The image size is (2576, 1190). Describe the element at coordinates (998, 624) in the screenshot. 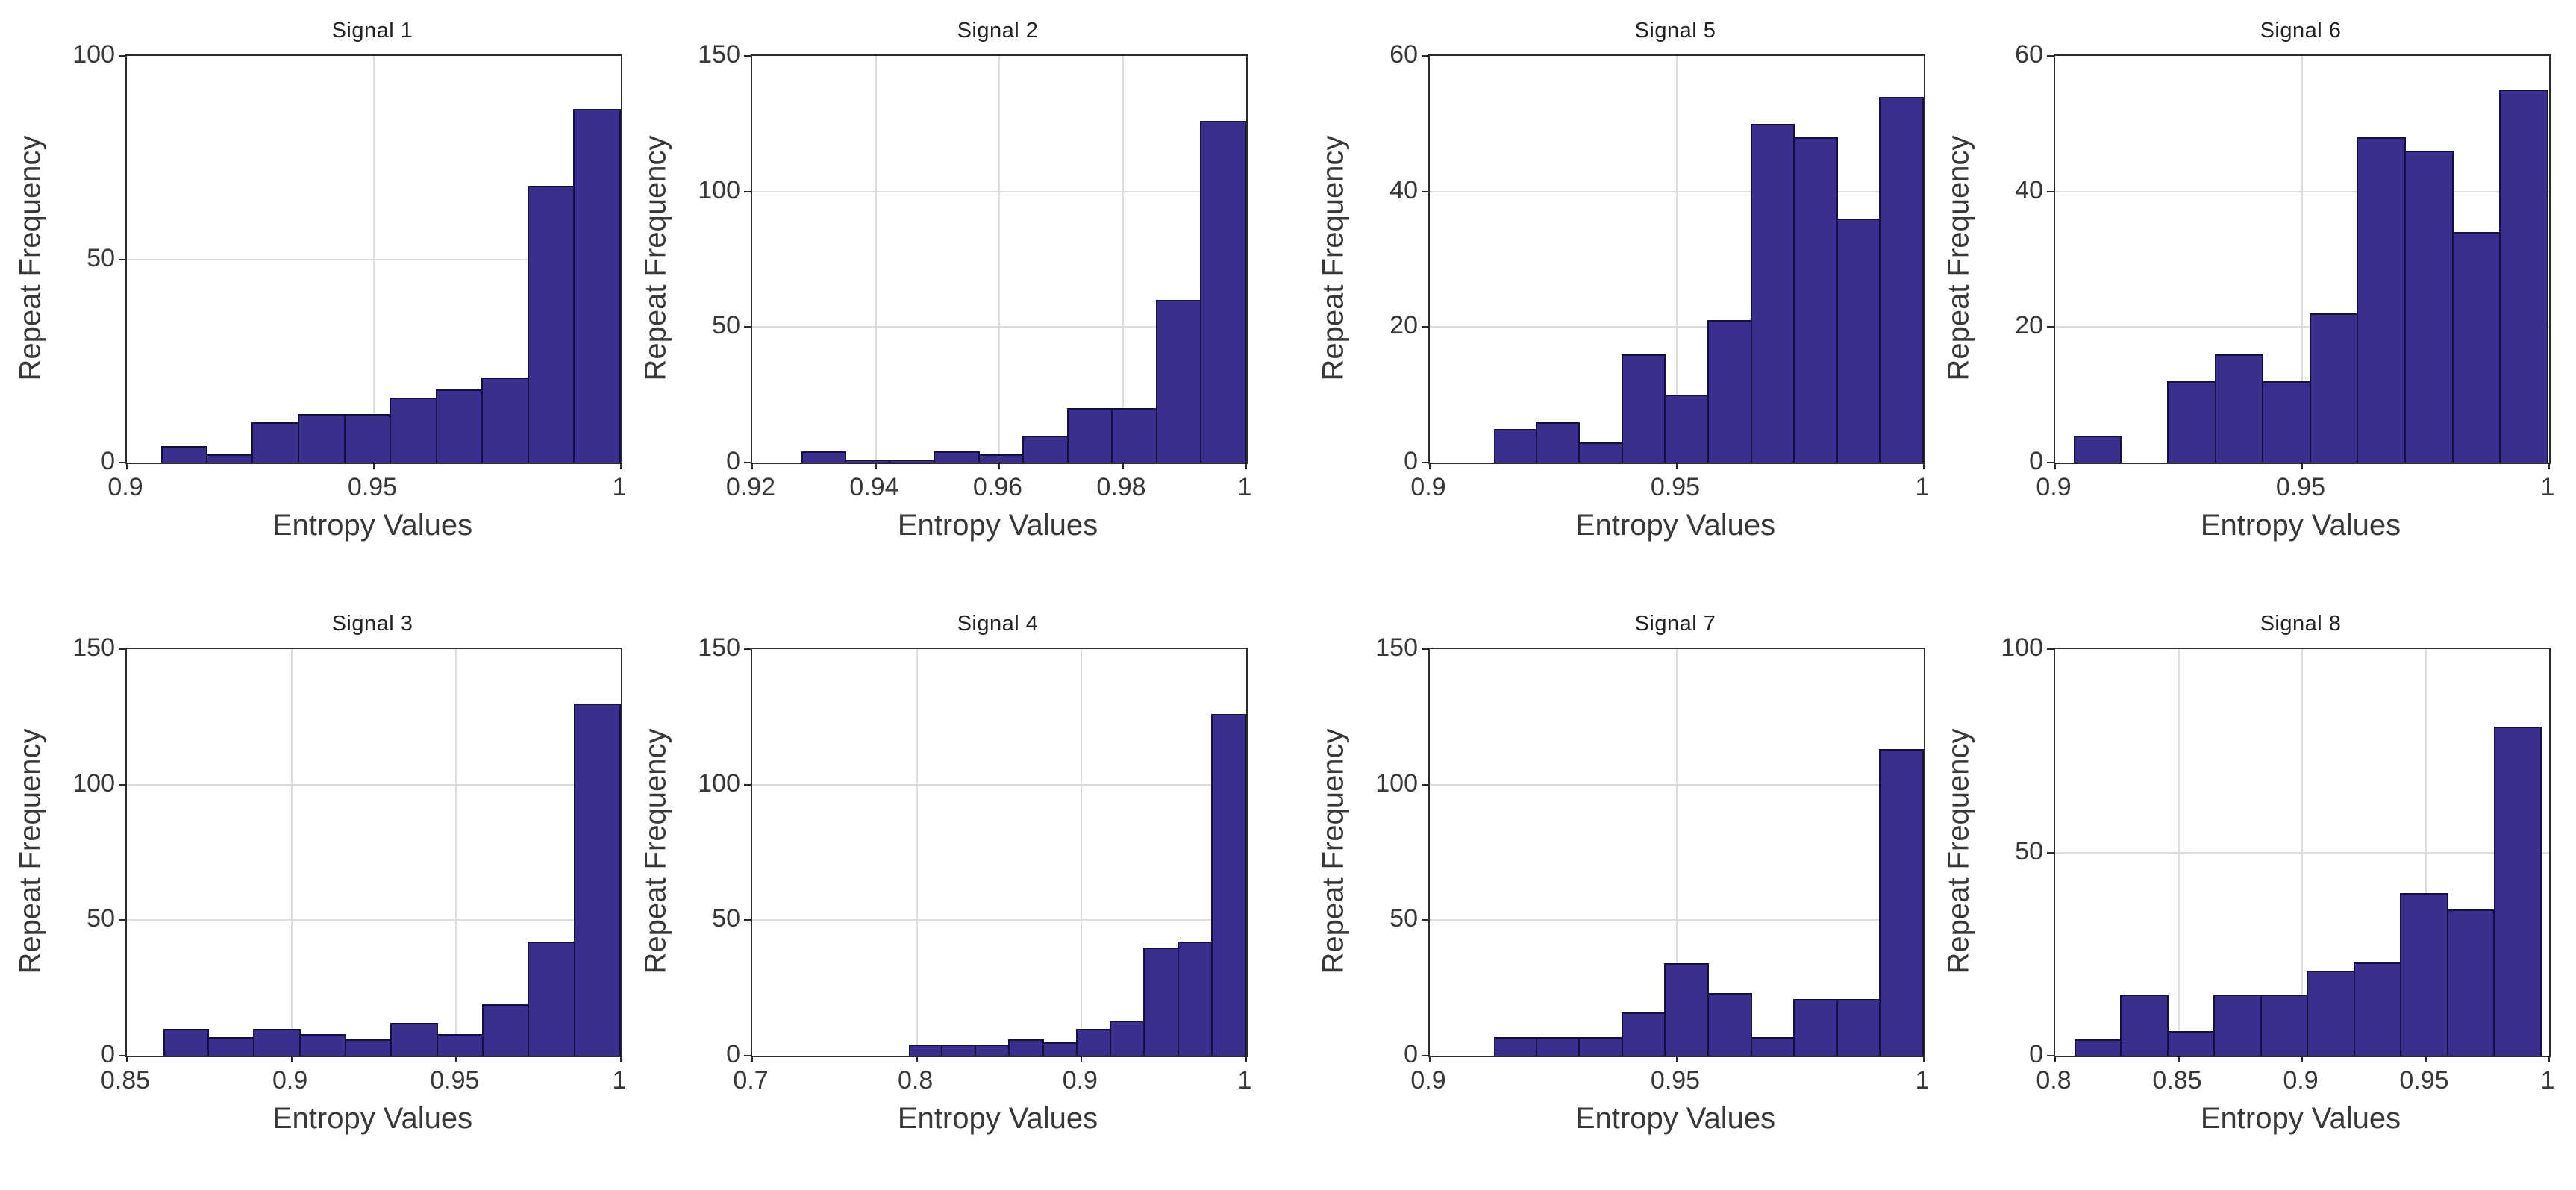

I see `subplot-title: Signal 4` at that location.